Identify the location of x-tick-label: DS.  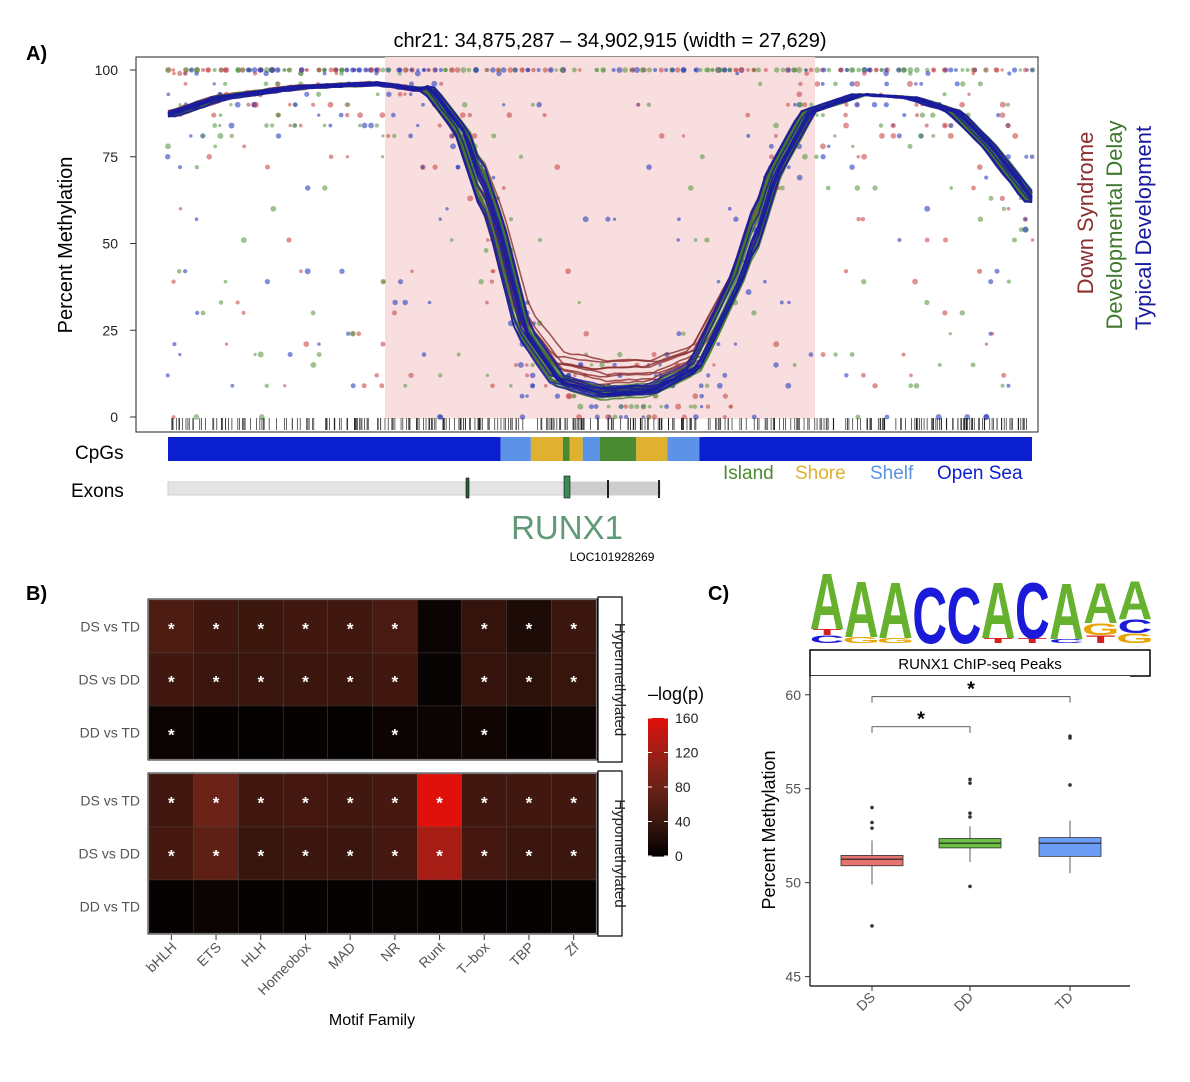
(865, 1001).